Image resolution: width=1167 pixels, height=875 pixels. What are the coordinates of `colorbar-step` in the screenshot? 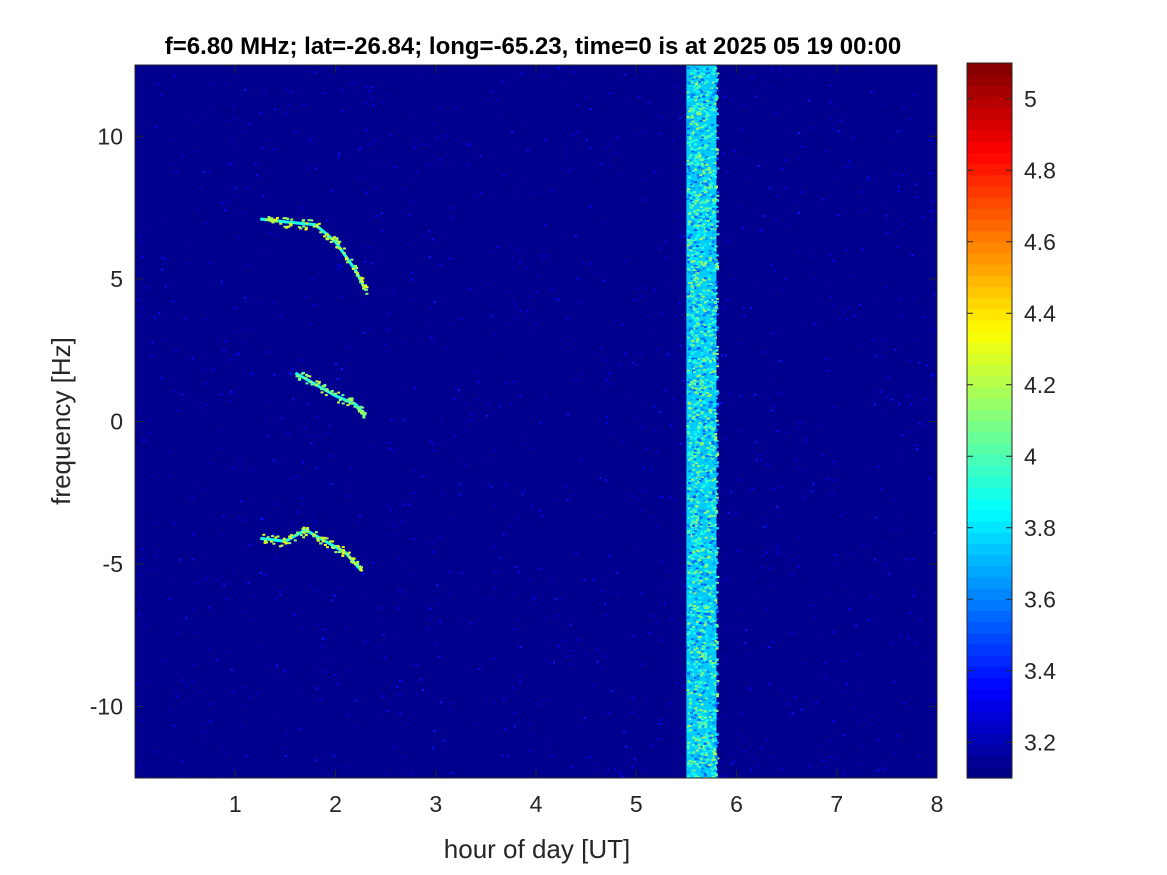 It's located at (989, 337).